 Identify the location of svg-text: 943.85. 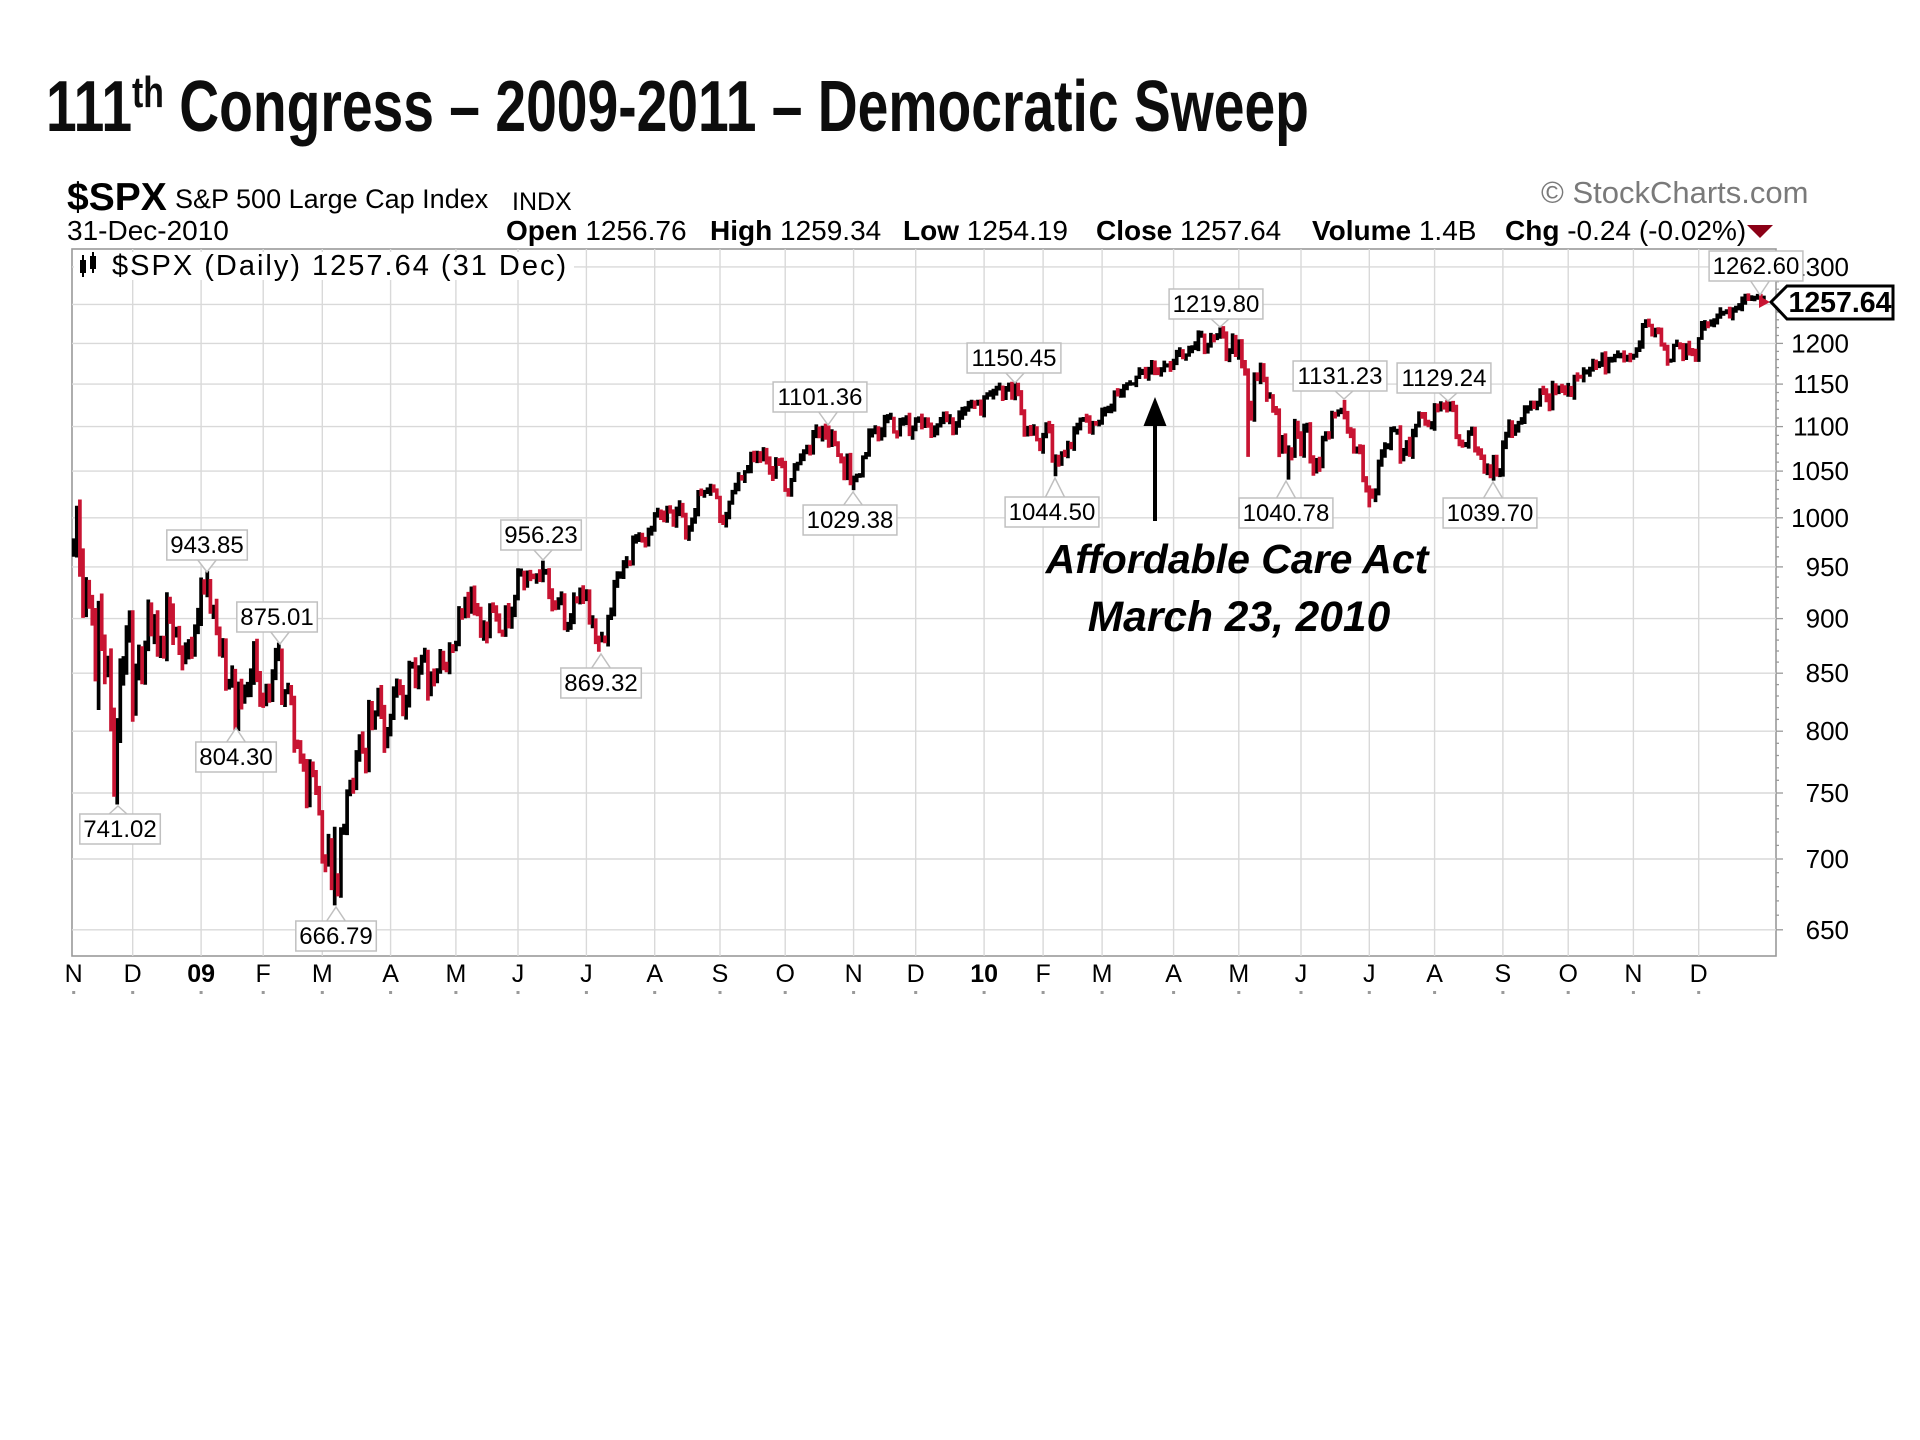
(206, 545).